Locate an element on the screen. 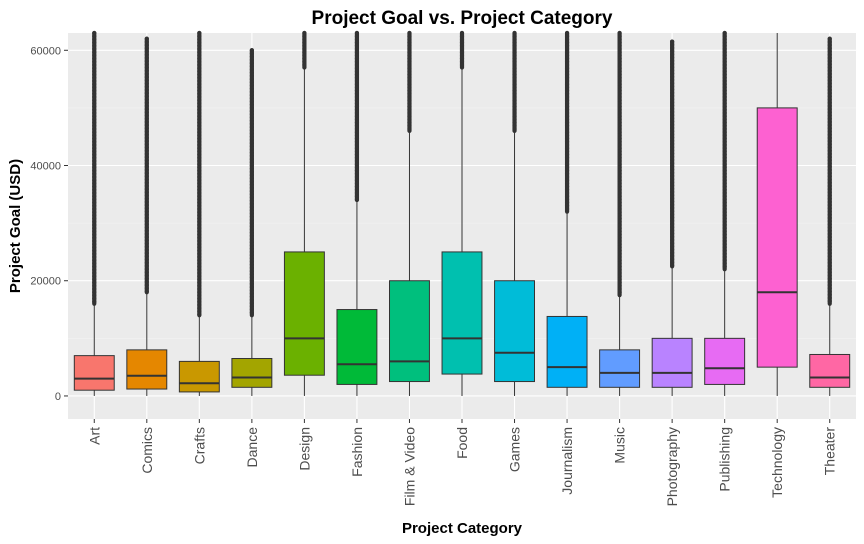 Image resolution: width=864 pixels, height=544 pixels. y-axis: 0 20000 40000 60000 is located at coordinates (49, 224).